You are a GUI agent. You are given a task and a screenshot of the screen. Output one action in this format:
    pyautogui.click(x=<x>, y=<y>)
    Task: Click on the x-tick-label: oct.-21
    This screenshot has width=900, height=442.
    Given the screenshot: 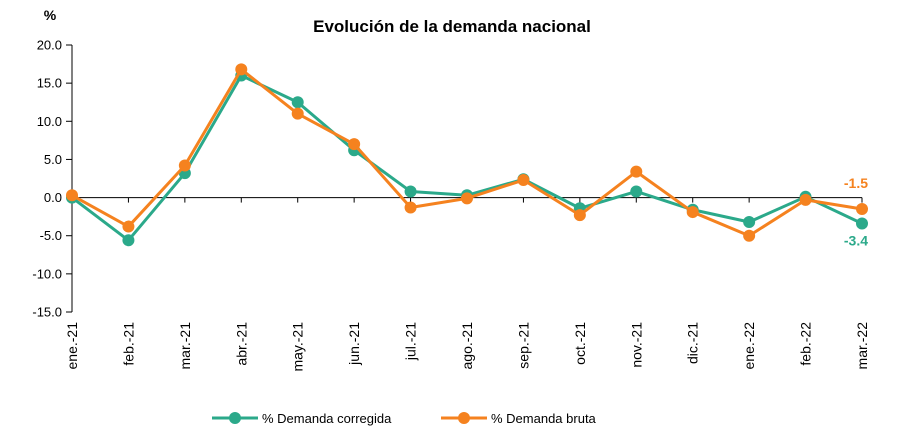 What is the action you would take?
    pyautogui.click(x=580, y=343)
    